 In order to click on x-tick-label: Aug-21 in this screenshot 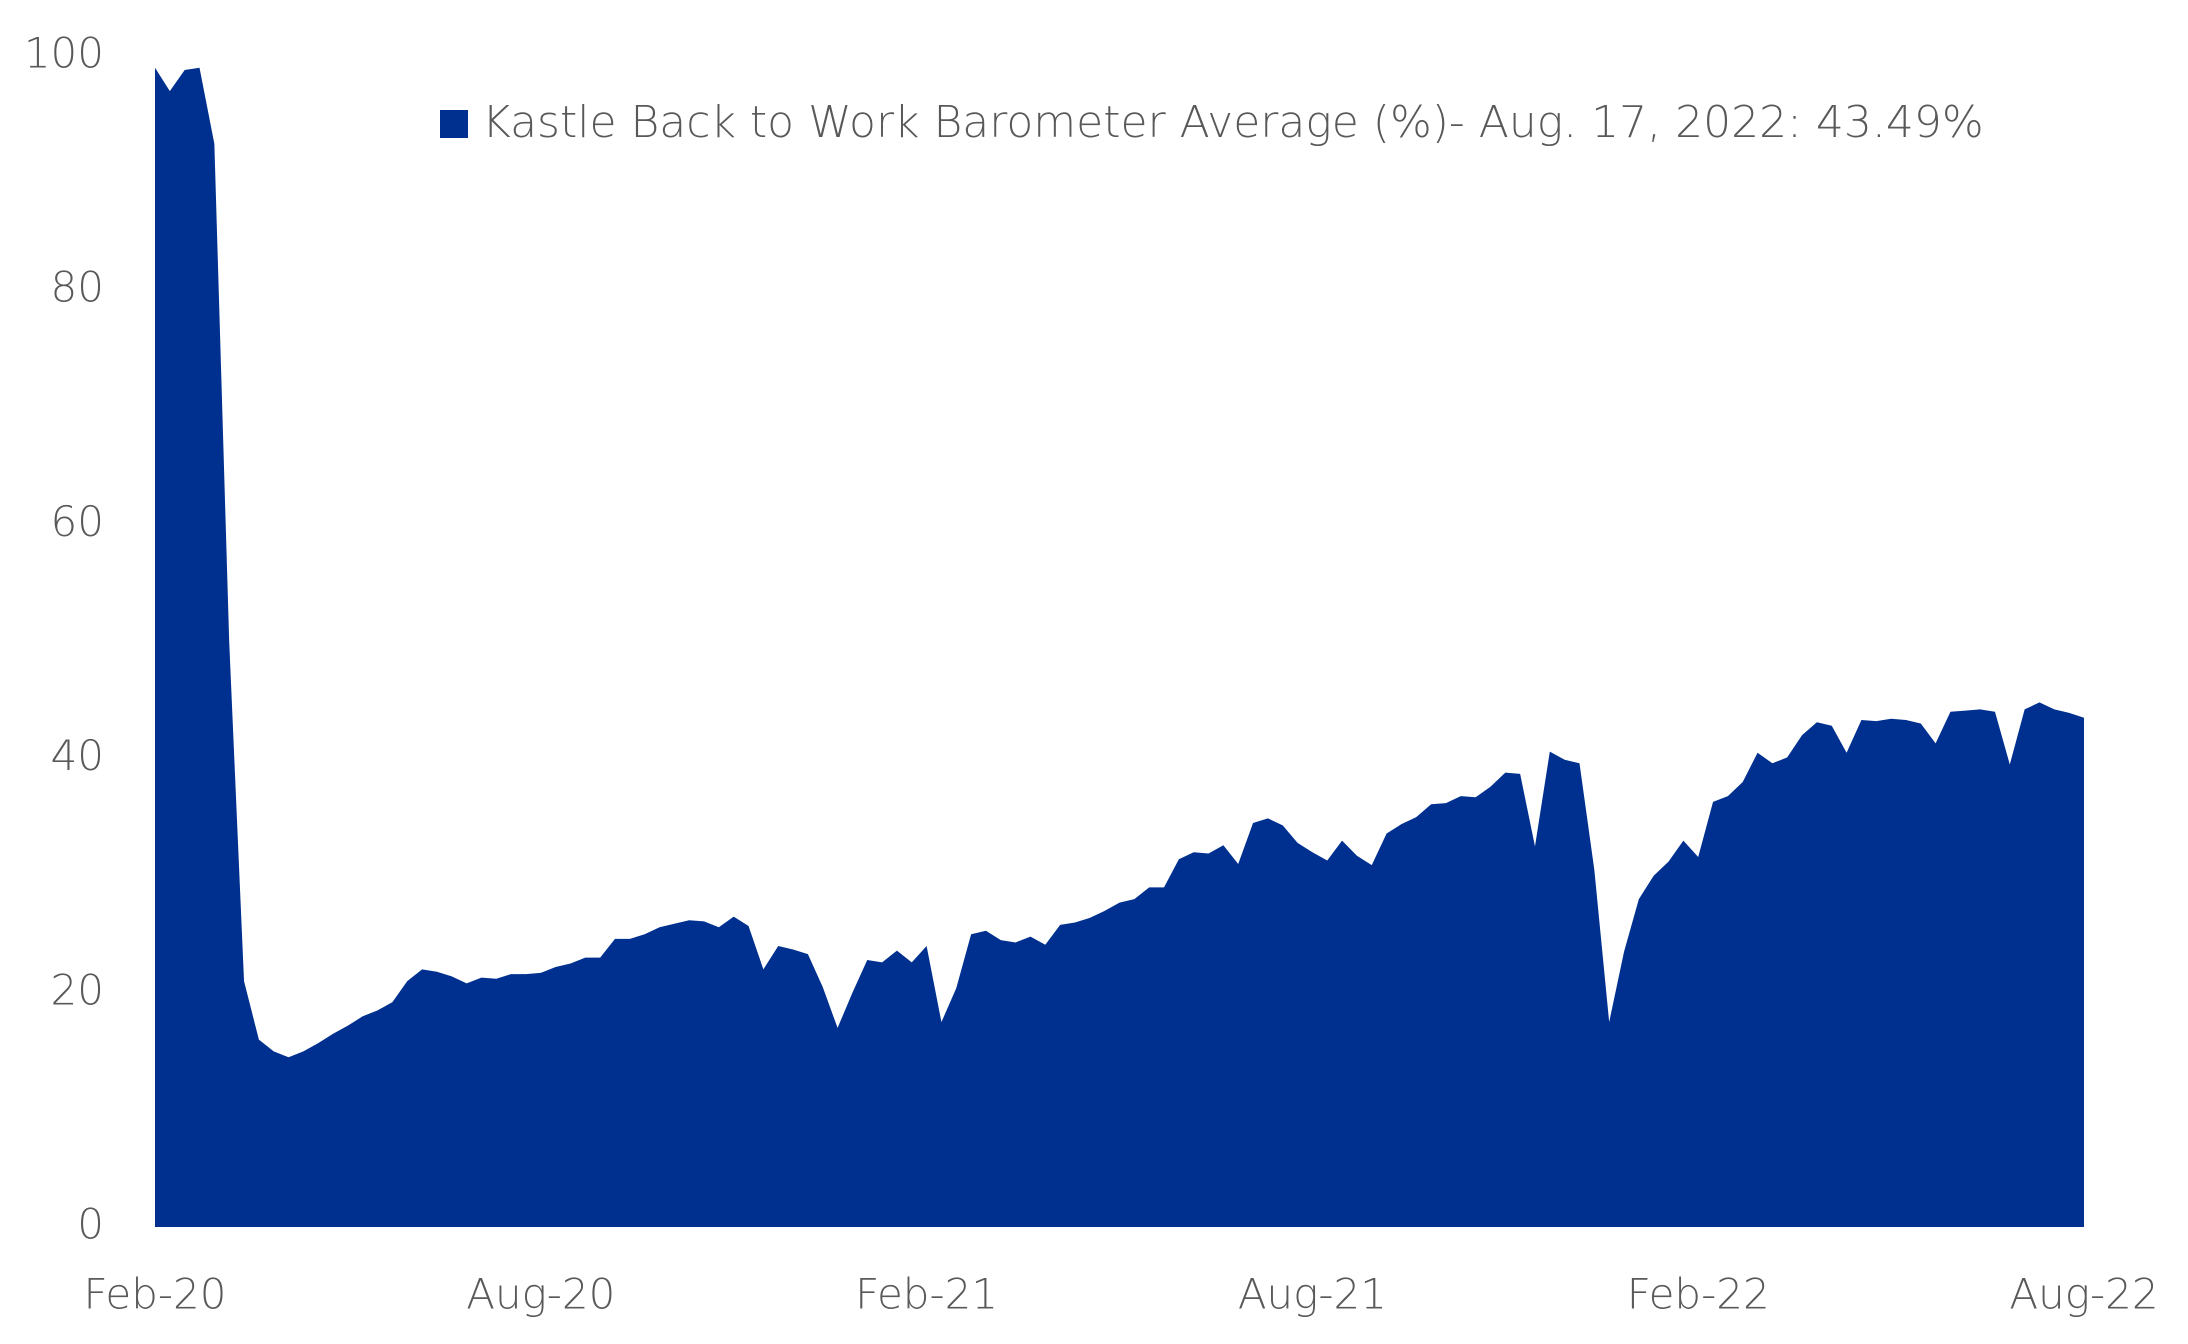, I will do `click(1312, 1294)`.